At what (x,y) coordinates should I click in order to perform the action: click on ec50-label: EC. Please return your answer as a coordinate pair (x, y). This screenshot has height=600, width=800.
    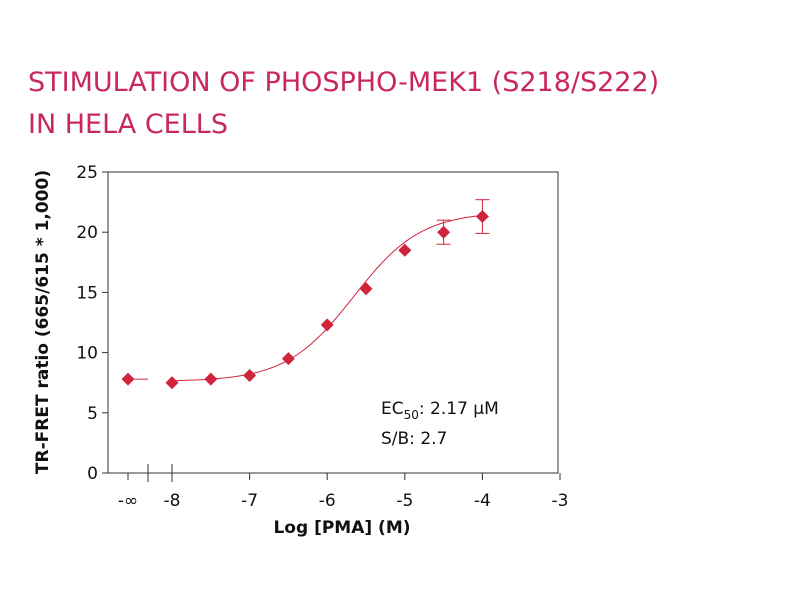
    Looking at the image, I should click on (392, 409).